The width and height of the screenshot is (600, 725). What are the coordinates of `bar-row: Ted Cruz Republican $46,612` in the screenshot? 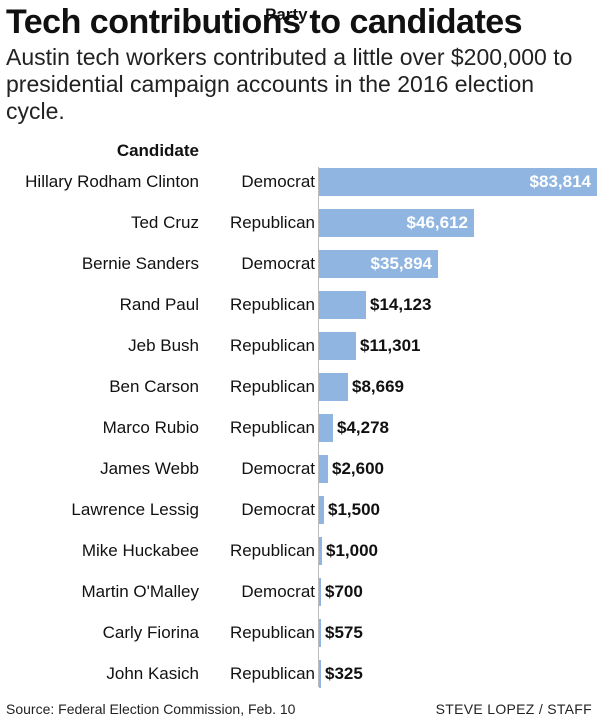 It's located at (300, 223).